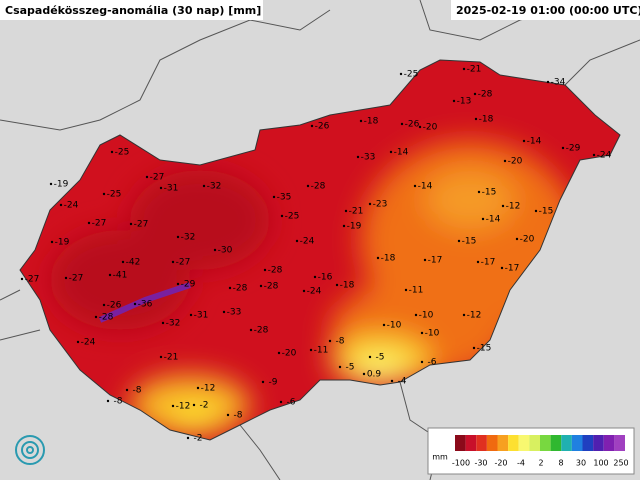 The width and height of the screenshot is (640, 484). What do you see at coordinates (573, 149) in the screenshot?
I see `station-value: -29` at bounding box center [573, 149].